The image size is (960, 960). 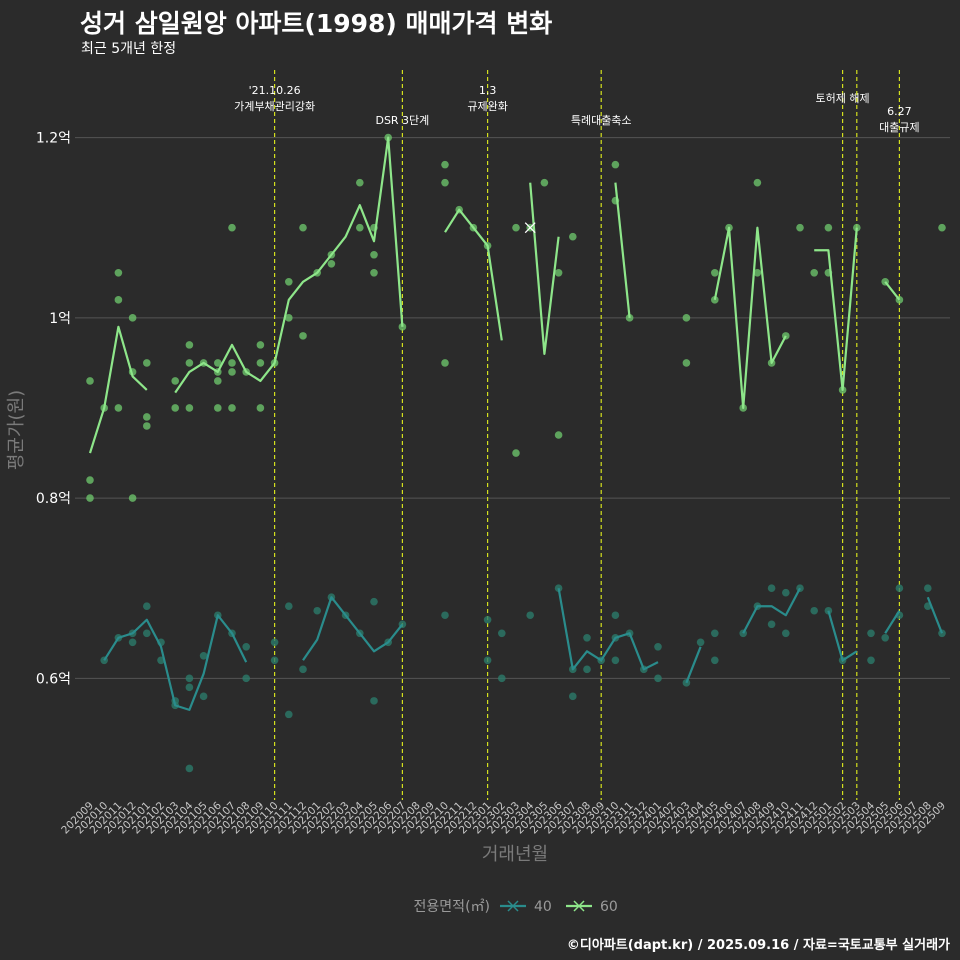 What do you see at coordinates (543, 907) in the screenshot?
I see `legend-entry-label: 40` at bounding box center [543, 907].